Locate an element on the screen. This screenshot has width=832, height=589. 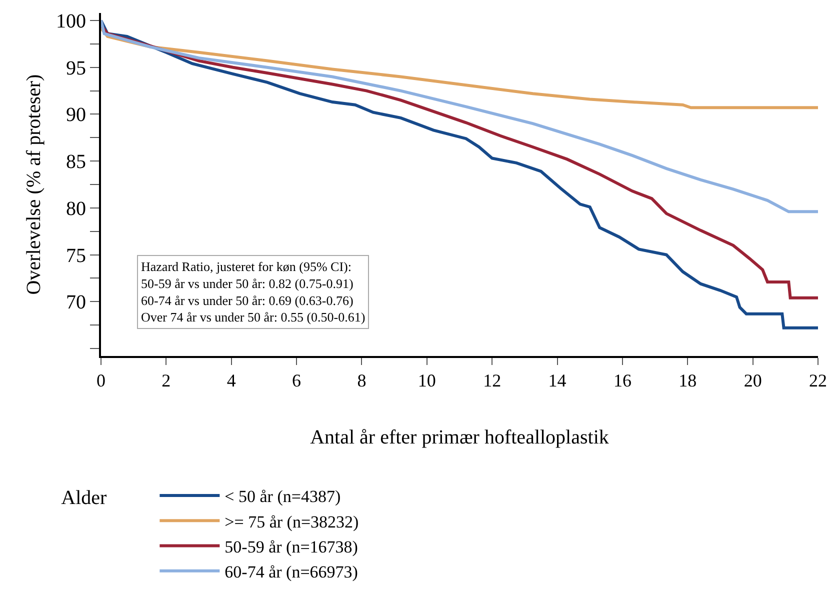
line-series is located at coordinates (459, 68).